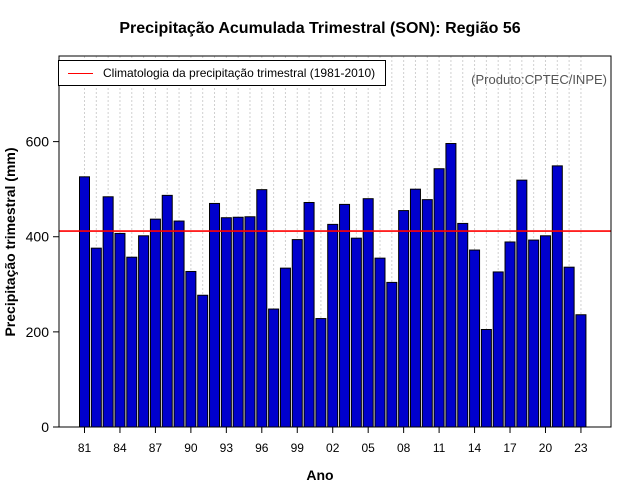 The width and height of the screenshot is (640, 500). I want to click on x-tick-label: 84, so click(120, 448).